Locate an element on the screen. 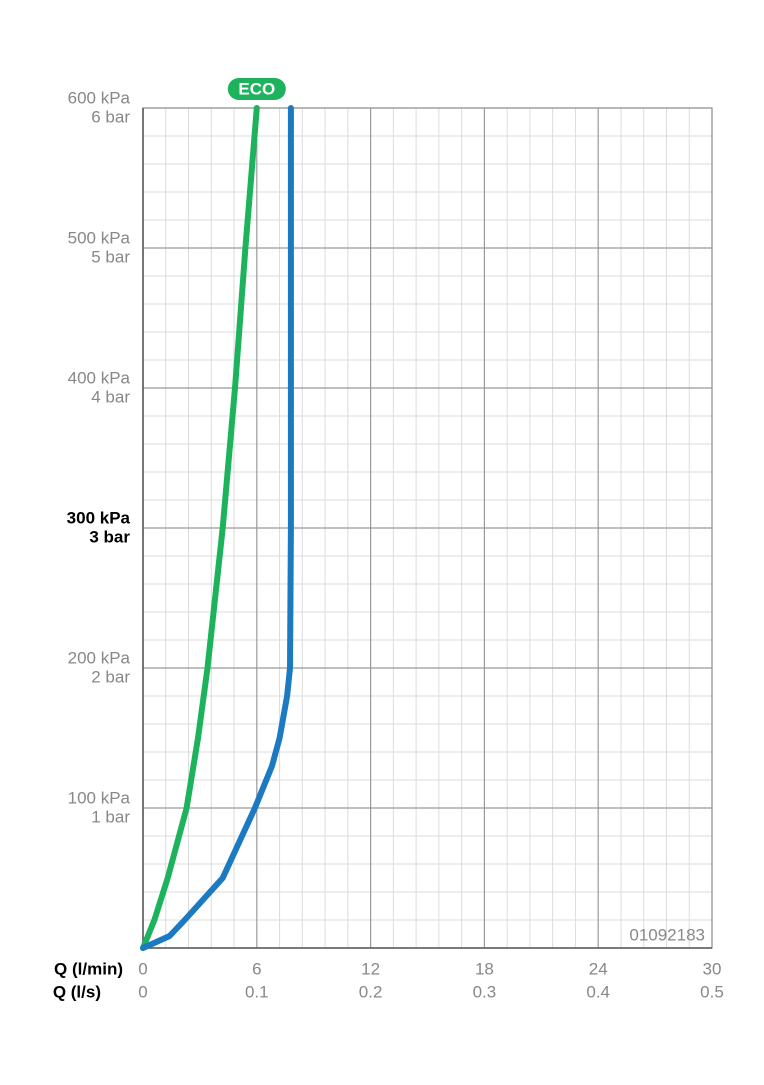 The height and width of the screenshot is (1085, 764). x2-tick-label: 0 is located at coordinates (142, 991).